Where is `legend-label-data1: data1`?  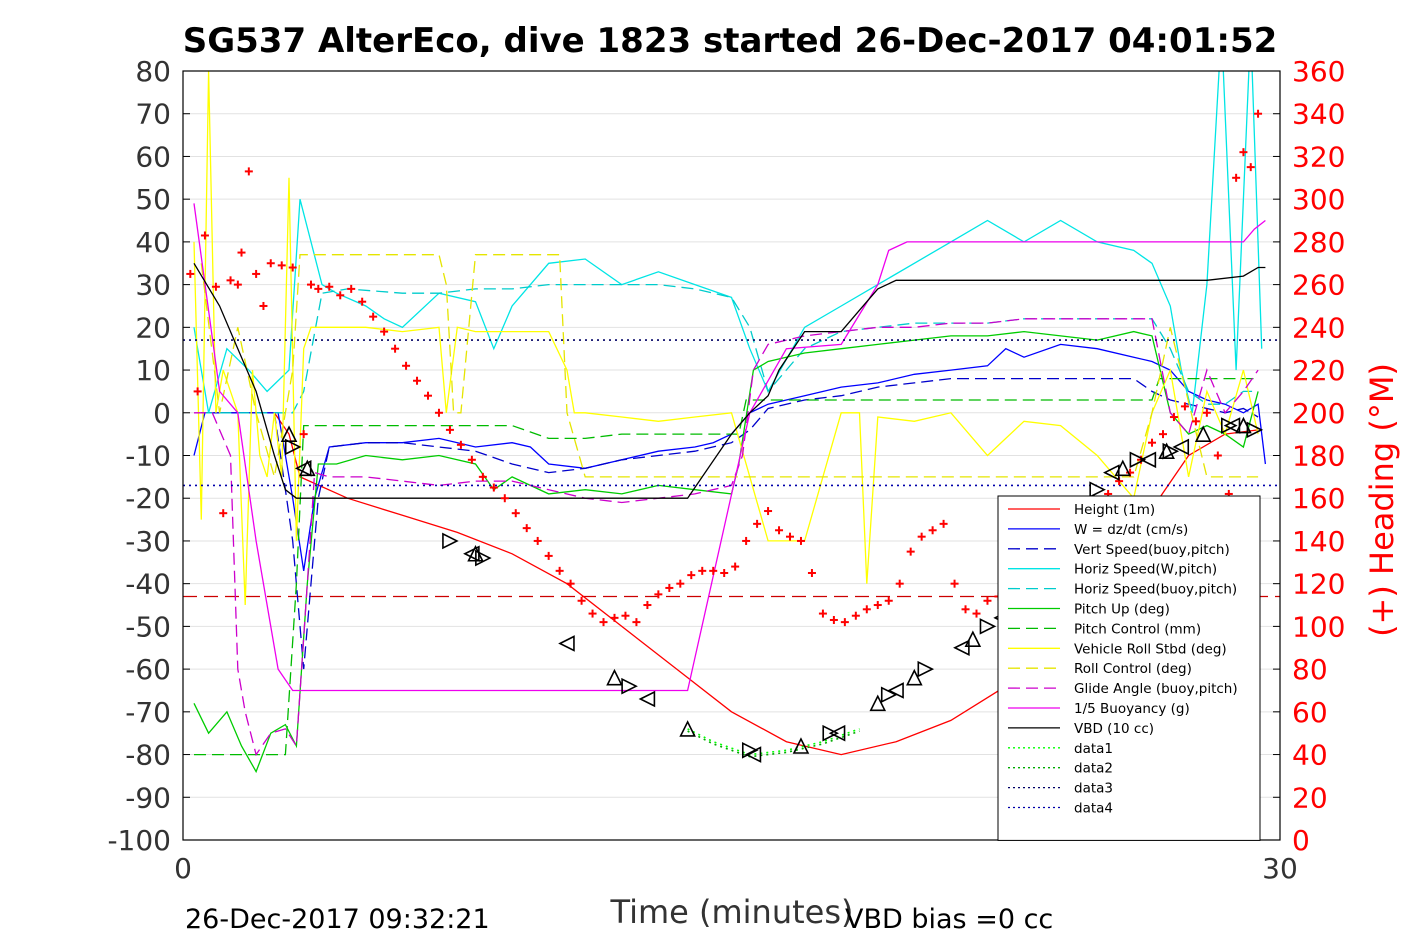
legend-label-data1: data1 is located at coordinates (1093, 749).